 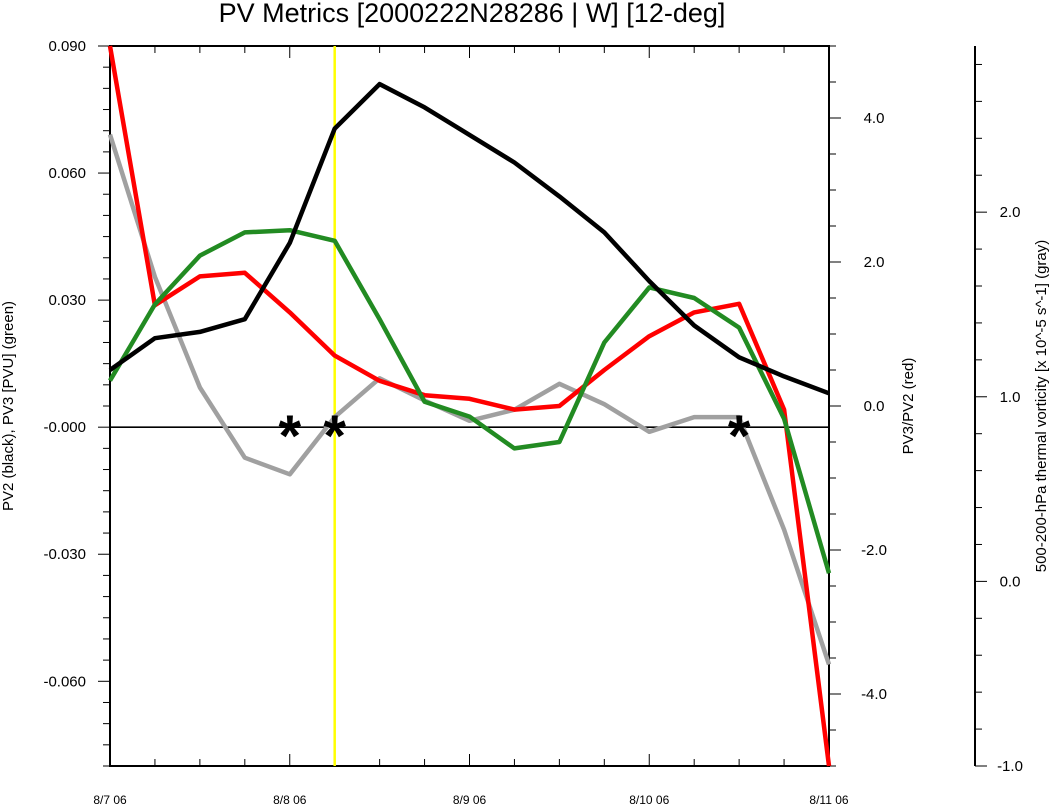 I want to click on x-tick-label: 8/9 06, so click(x=470, y=799).